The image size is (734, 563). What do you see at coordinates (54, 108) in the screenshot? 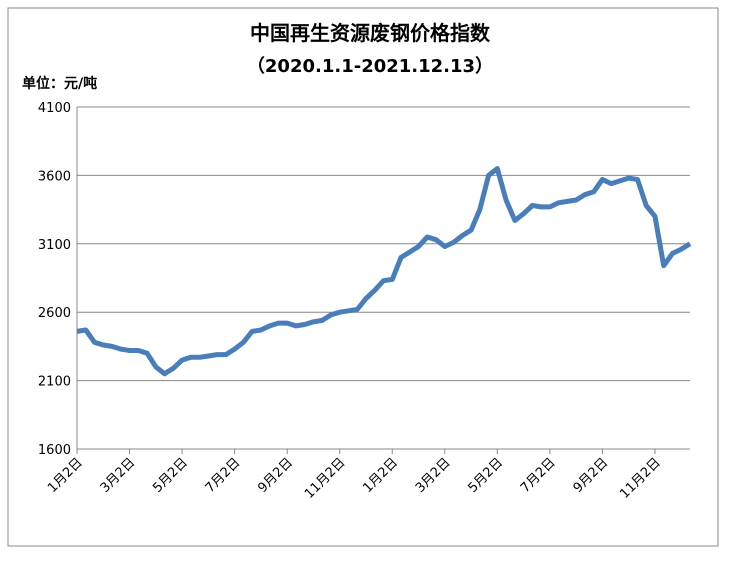
I see `y-tick-label: 4100` at bounding box center [54, 108].